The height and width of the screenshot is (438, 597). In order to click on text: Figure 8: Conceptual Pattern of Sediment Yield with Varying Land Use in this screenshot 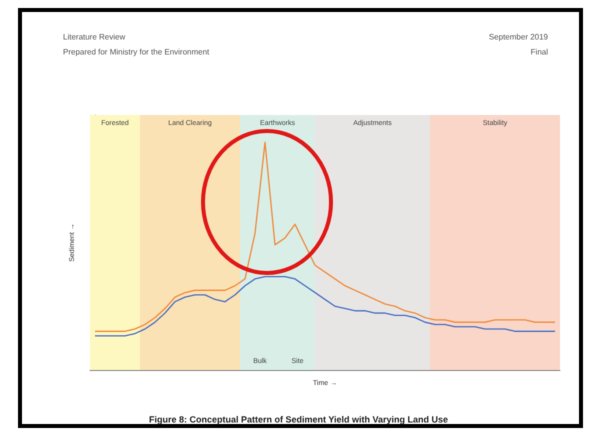, I will do `click(298, 419)`.